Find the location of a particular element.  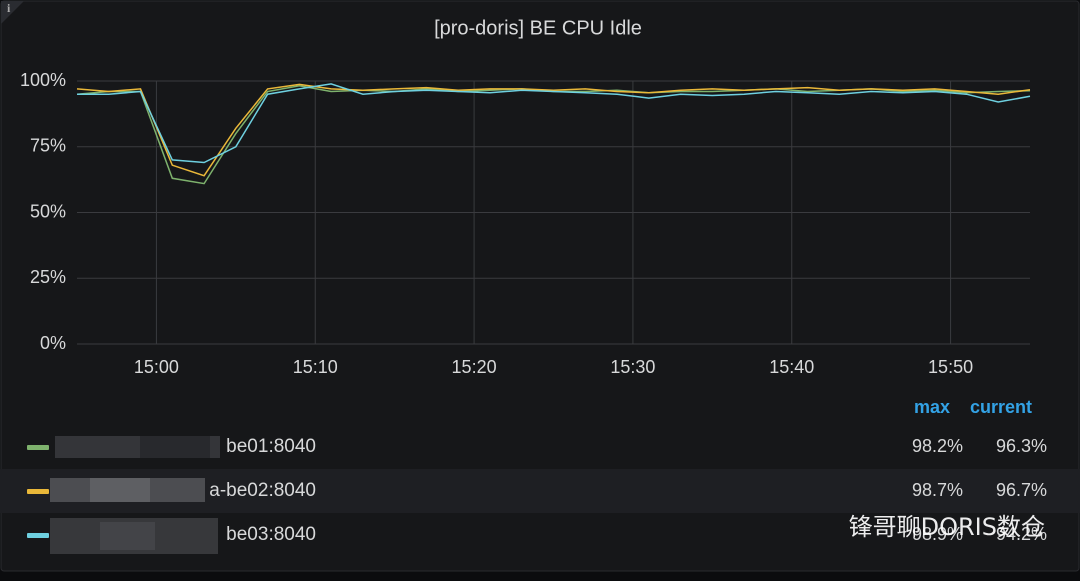

info-corner is located at coordinates (12, 12).